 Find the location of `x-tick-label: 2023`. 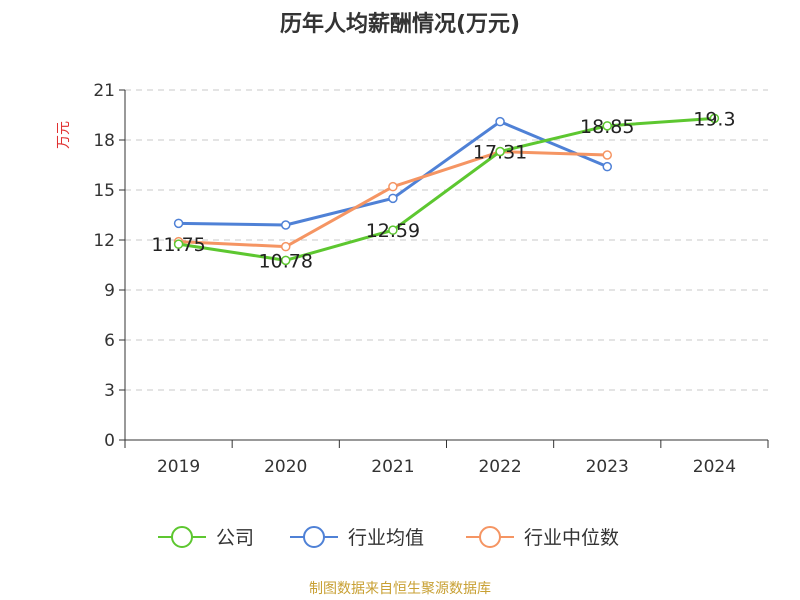

x-tick-label: 2023 is located at coordinates (607, 467).